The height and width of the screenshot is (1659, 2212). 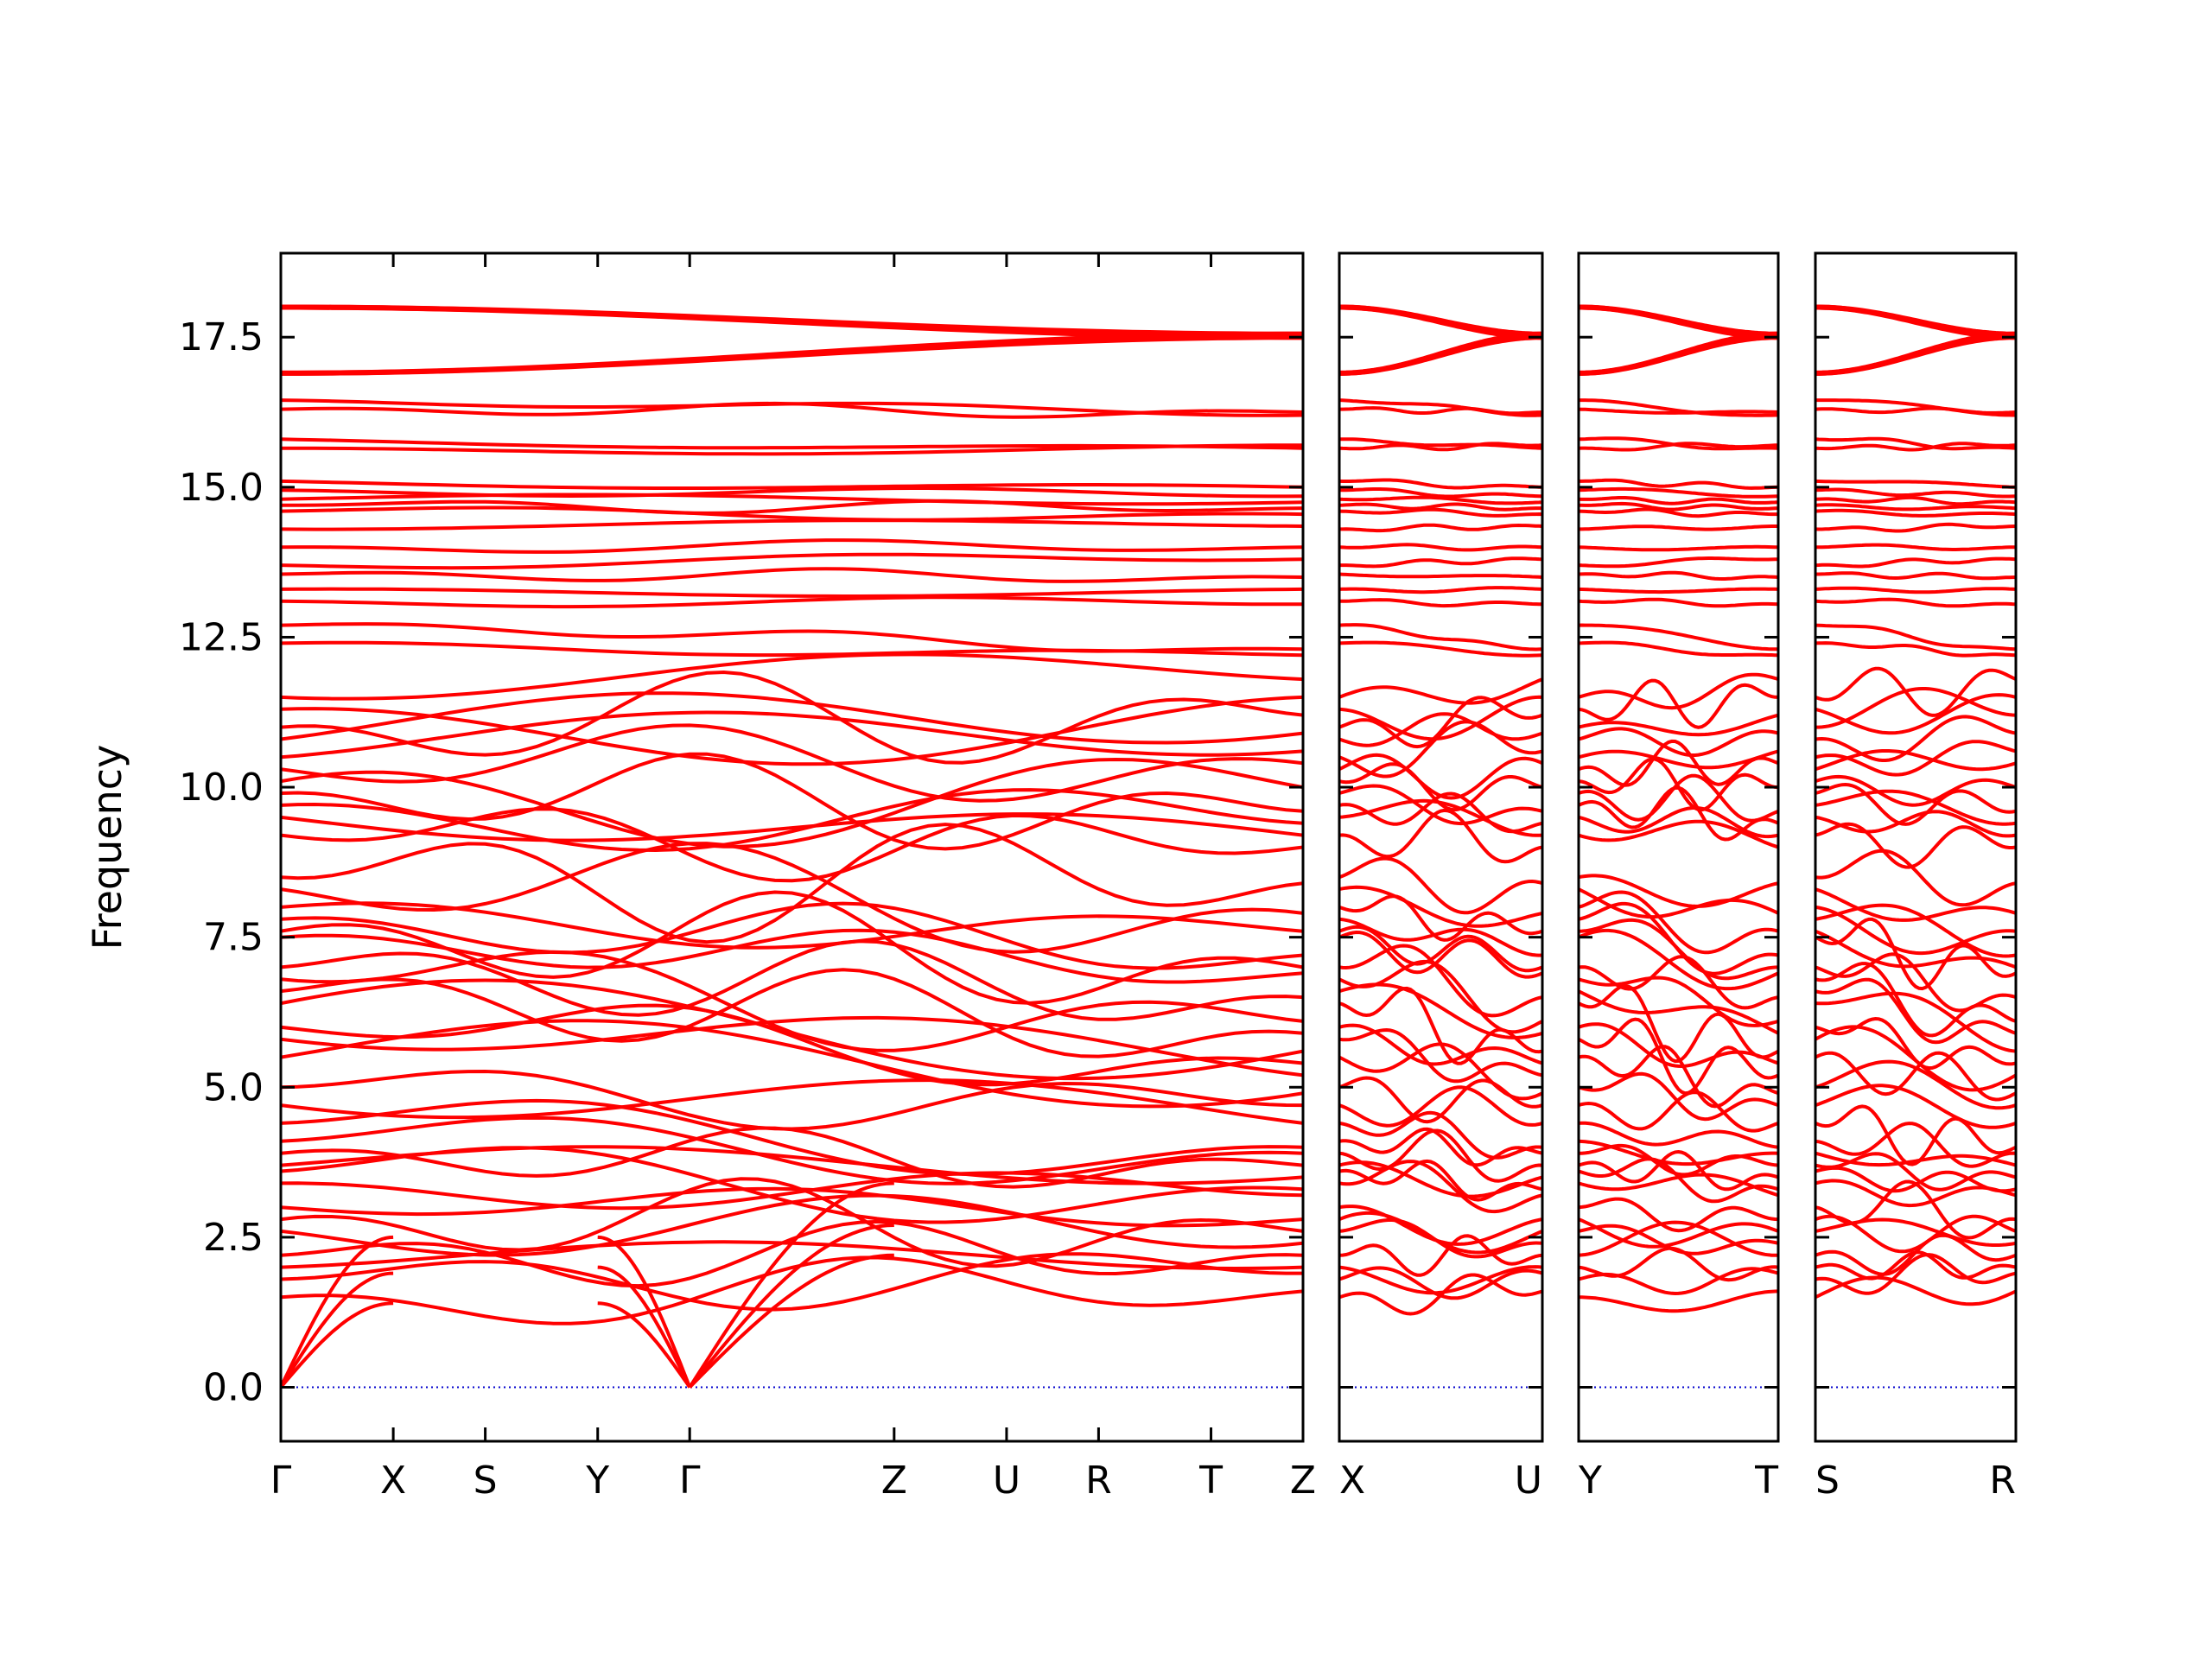 What do you see at coordinates (221, 488) in the screenshot?
I see `y-tick-label: 15.0` at bounding box center [221, 488].